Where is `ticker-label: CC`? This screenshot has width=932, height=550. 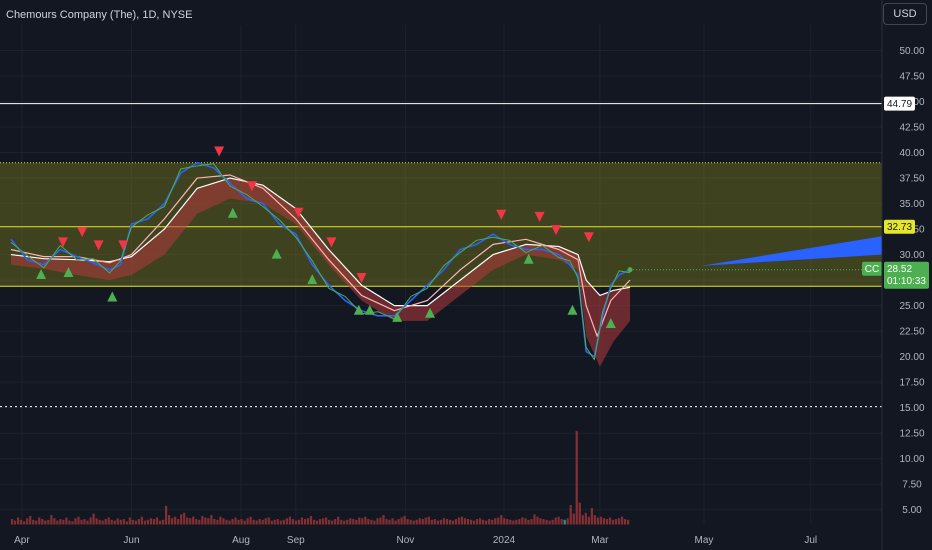 ticker-label: CC is located at coordinates (872, 269).